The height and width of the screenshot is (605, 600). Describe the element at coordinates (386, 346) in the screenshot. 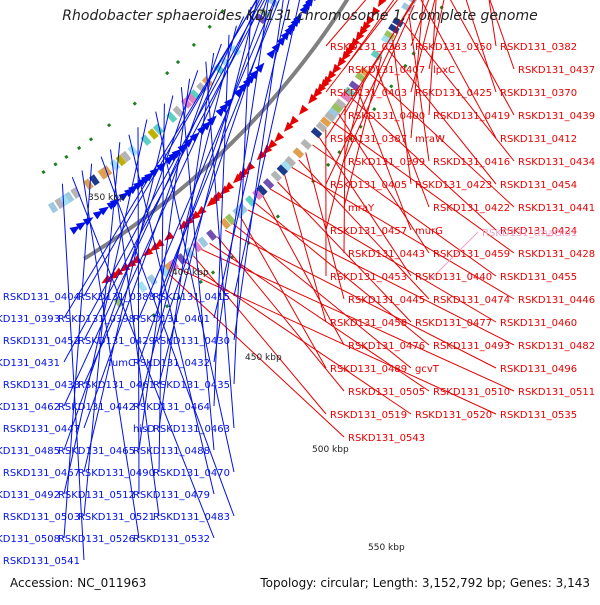

I see `gene-label: RSKD131_0476` at that location.